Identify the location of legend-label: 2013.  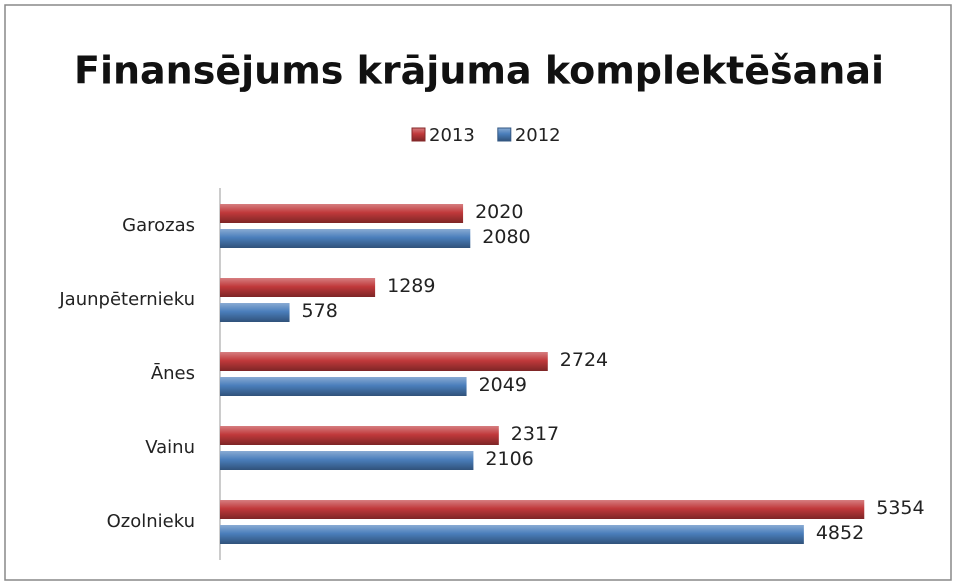
(452, 135).